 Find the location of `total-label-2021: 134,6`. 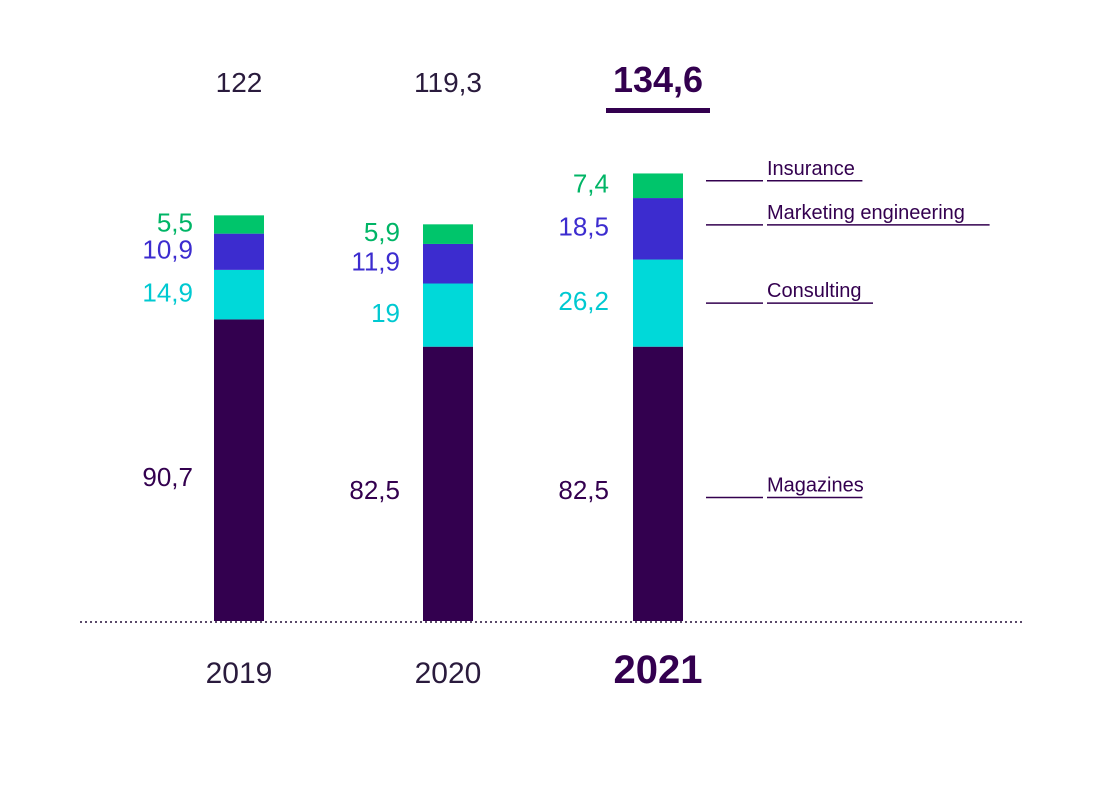

total-label-2021: 134,6 is located at coordinates (658, 79).